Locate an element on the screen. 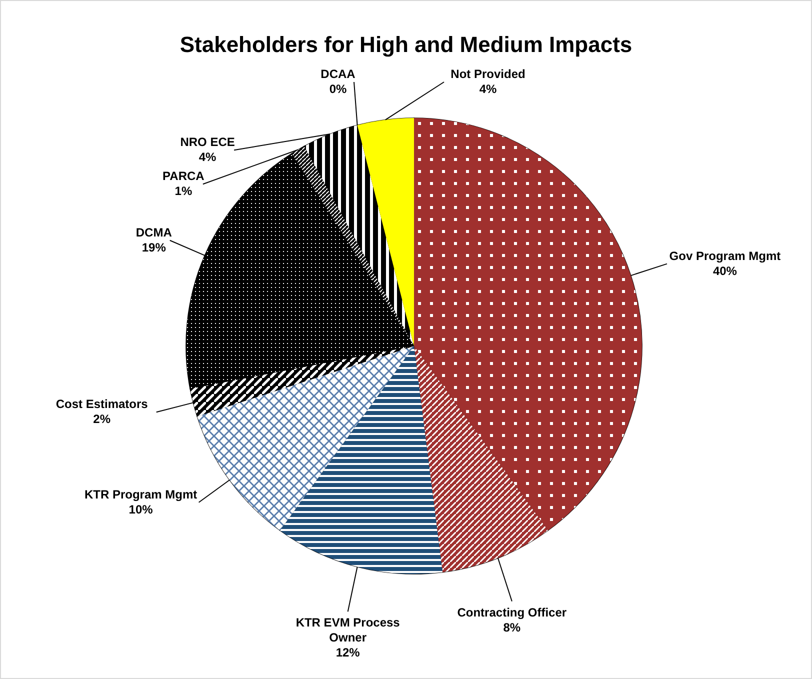 Image resolution: width=812 pixels, height=679 pixels. chart-title: Stakeholders for High and Medium Impacts is located at coordinates (406, 44).